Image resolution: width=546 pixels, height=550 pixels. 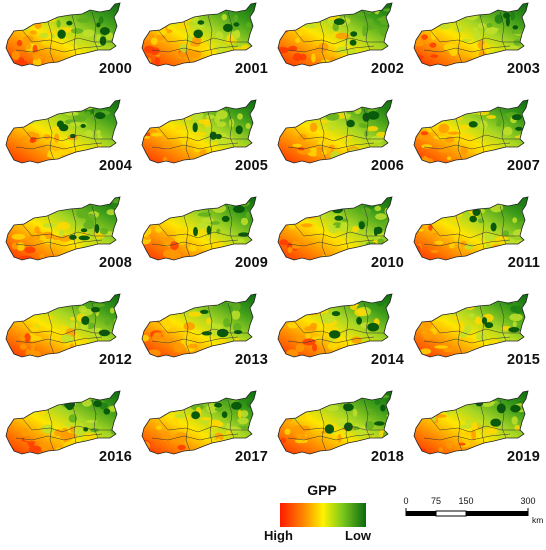 What do you see at coordinates (115, 360) in the screenshot?
I see `panel-year-label: 2012` at bounding box center [115, 360].